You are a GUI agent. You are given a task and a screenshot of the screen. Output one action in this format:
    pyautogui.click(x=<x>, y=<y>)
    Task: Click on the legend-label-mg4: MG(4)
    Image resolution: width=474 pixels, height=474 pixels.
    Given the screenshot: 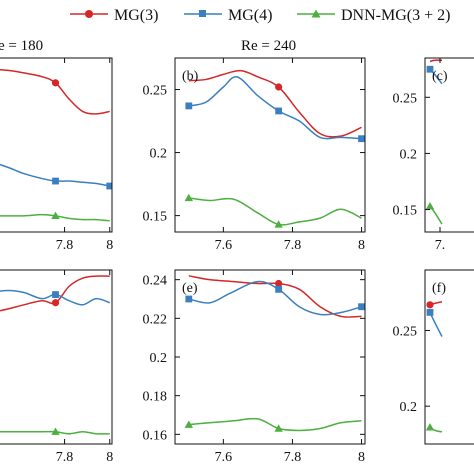 What is the action you would take?
    pyautogui.click(x=250, y=15)
    